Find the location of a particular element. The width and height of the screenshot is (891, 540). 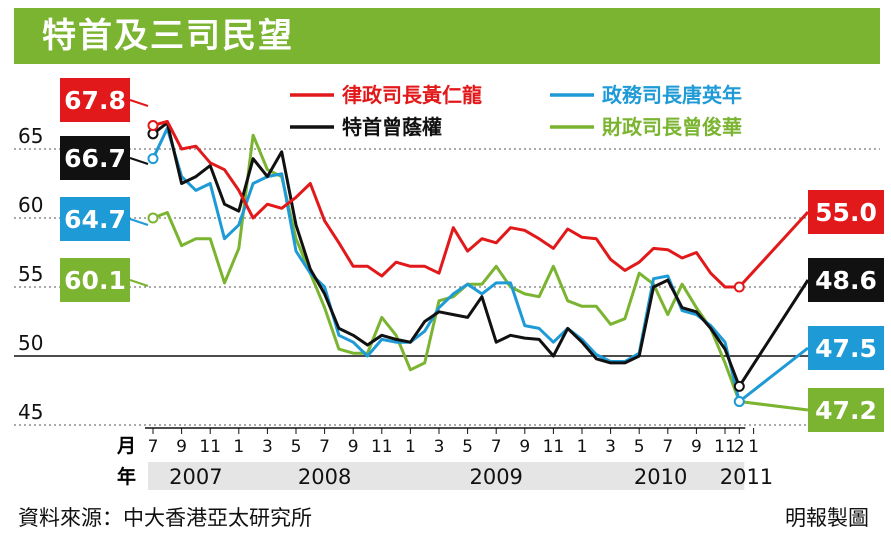

start-value-label: 64.7 is located at coordinates (95, 219).